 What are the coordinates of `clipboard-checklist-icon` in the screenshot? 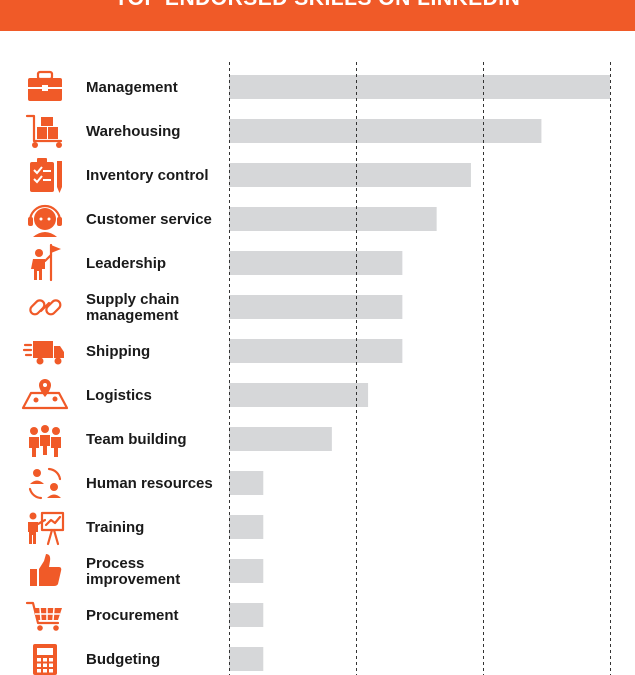 It's located at (46, 175).